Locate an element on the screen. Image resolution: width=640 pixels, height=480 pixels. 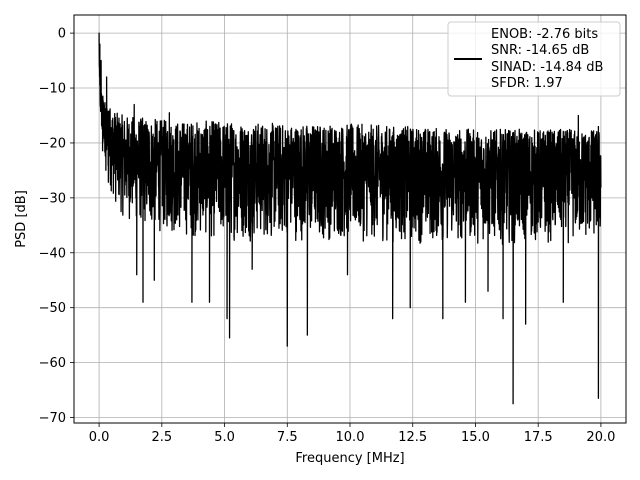
y-tick-label: −20 is located at coordinates (52, 143).